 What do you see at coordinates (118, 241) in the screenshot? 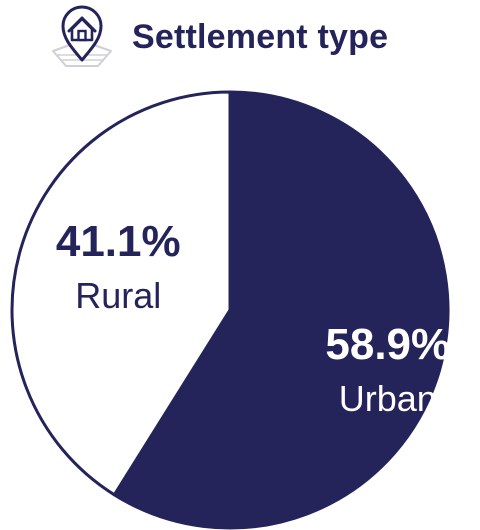
I see `pie-value-label-rural: 41.1%` at bounding box center [118, 241].